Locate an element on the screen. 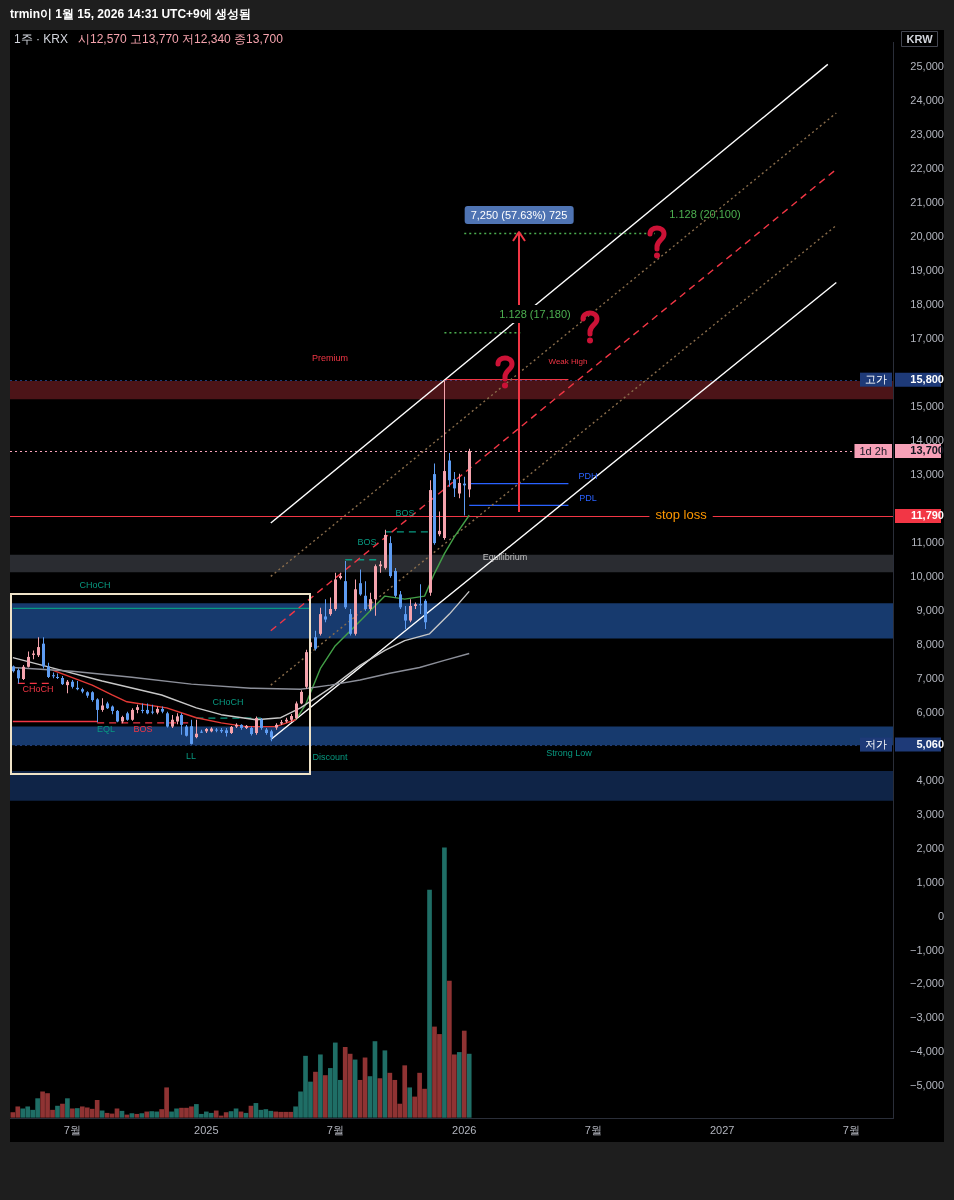 Image resolution: width=954 pixels, height=1200 pixels. y-tick-label: 7,000 is located at coordinates (930, 677).